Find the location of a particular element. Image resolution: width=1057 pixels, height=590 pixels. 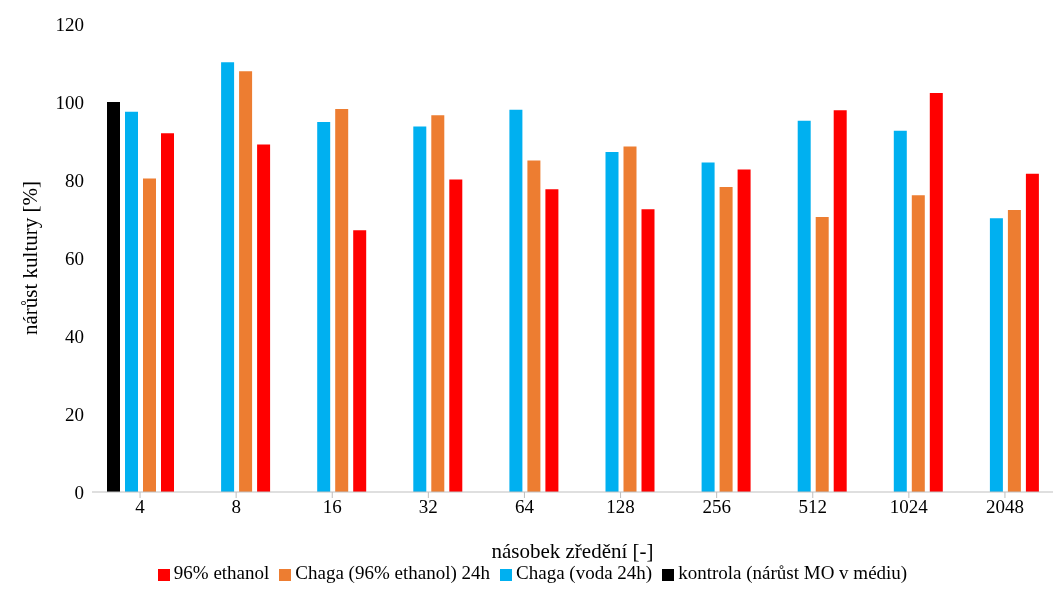

y-tick-label: 80 is located at coordinates (74, 180).